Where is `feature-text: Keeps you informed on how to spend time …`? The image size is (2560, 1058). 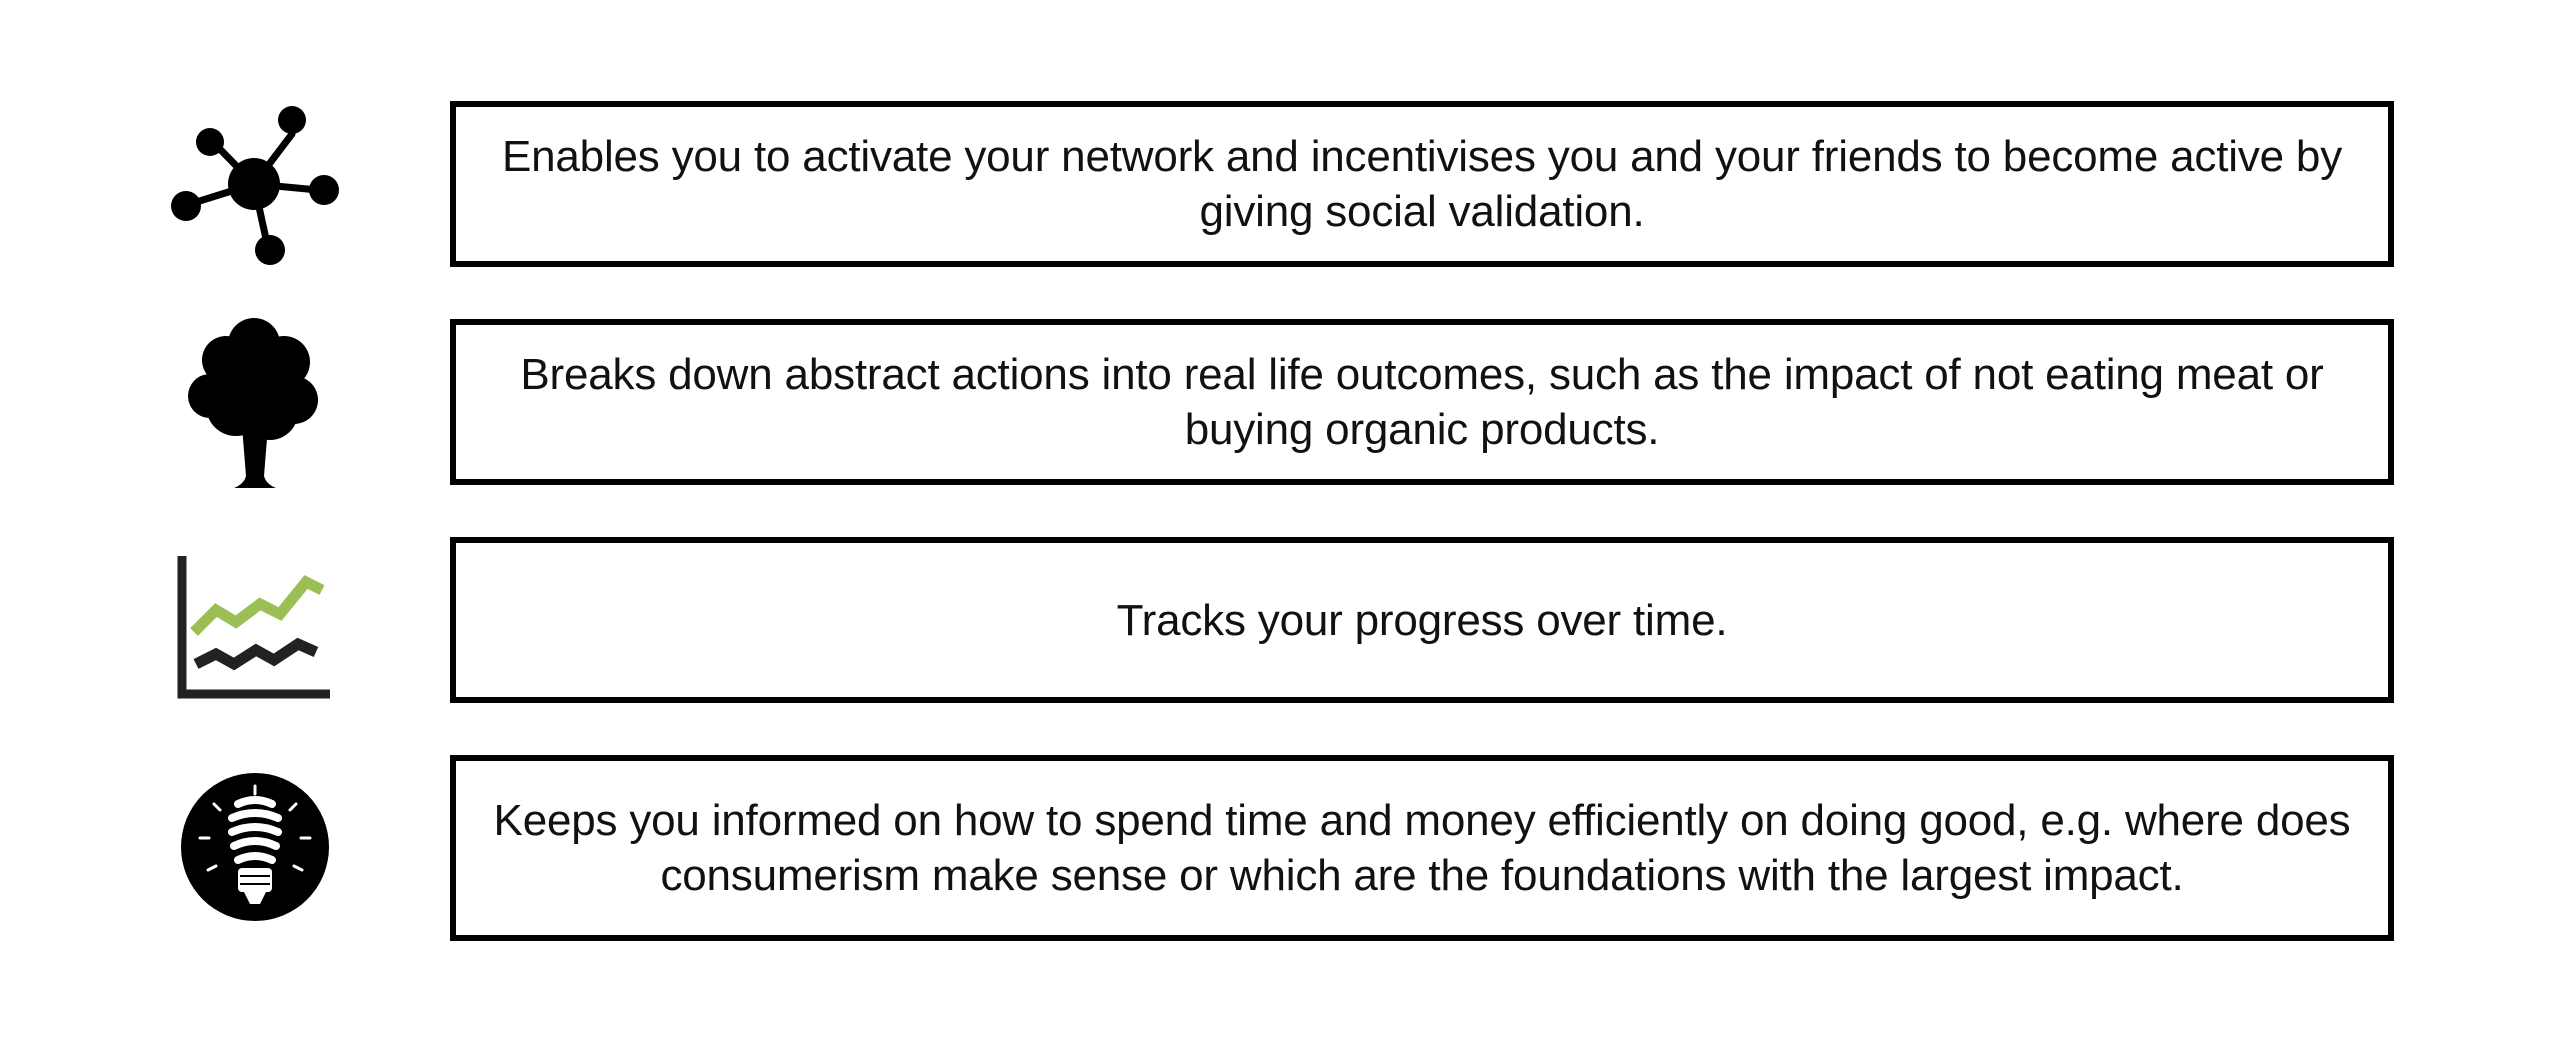
feature-text: Keeps you informed on how to spend time … is located at coordinates (1422, 848).